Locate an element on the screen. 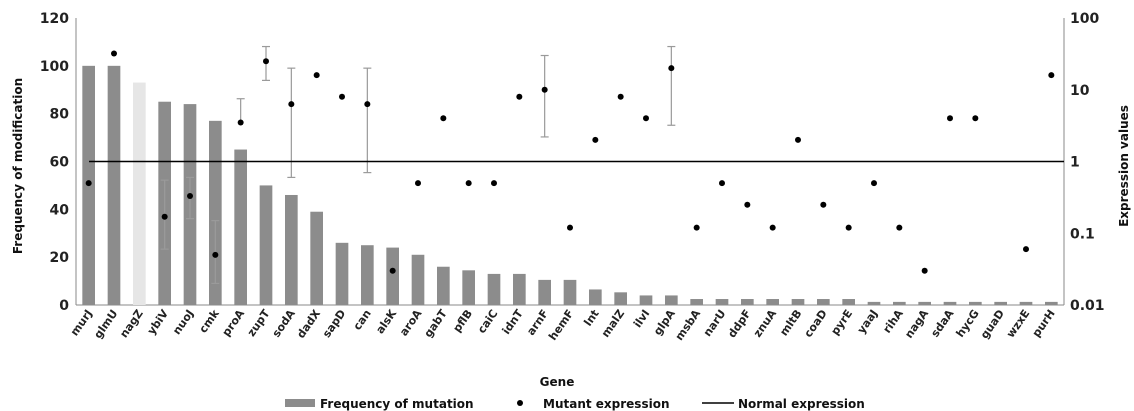  x-tick-label: malZ is located at coordinates (613, 323).